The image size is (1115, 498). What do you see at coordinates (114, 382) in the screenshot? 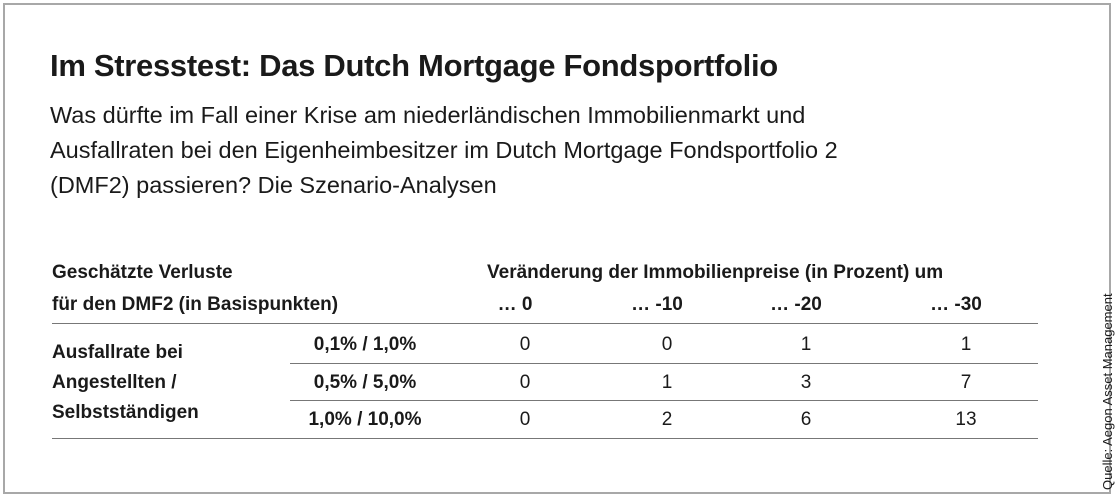
I see `row-group-label: Angestellten /` at bounding box center [114, 382].